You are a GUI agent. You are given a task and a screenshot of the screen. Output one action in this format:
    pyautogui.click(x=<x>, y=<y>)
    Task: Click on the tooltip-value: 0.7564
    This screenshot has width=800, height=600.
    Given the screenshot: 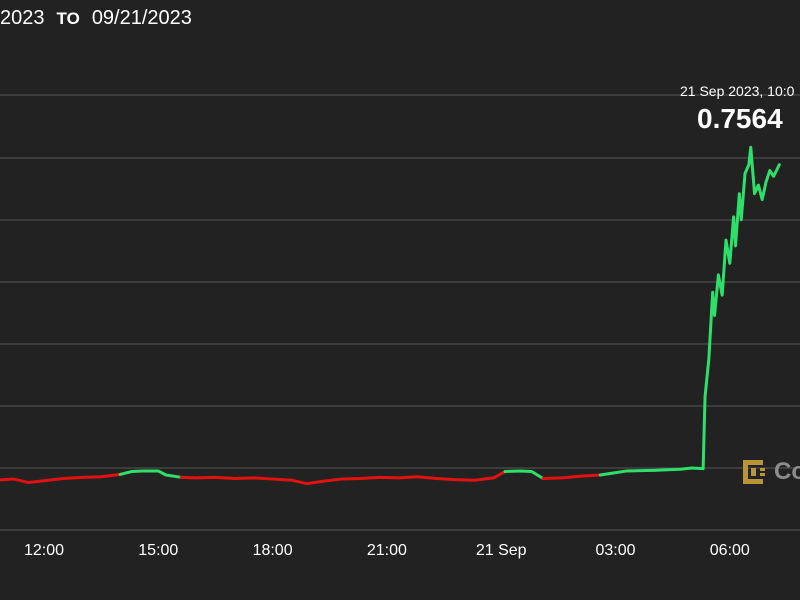 What is the action you would take?
    pyautogui.click(x=740, y=118)
    